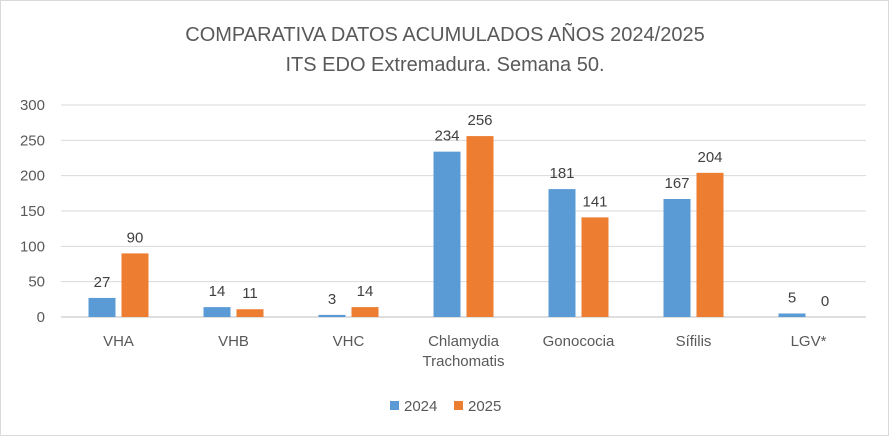 Image resolution: width=889 pixels, height=437 pixels. I want to click on y-tick-label: 0, so click(41, 317).